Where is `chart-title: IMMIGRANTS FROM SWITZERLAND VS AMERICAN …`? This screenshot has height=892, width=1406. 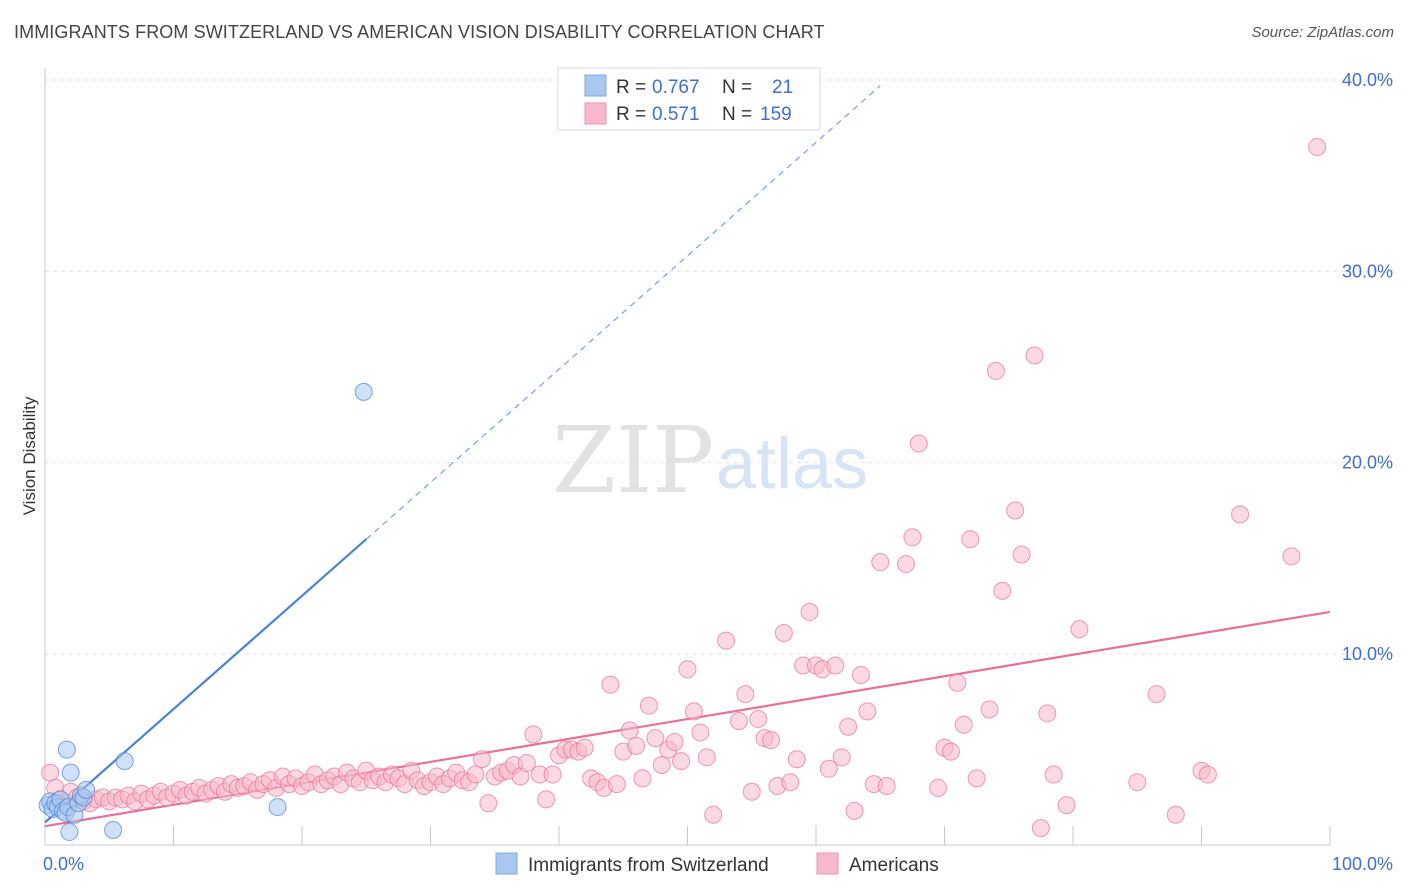 chart-title: IMMIGRANTS FROM SWITZERLAND VS AMERICAN … is located at coordinates (419, 32).